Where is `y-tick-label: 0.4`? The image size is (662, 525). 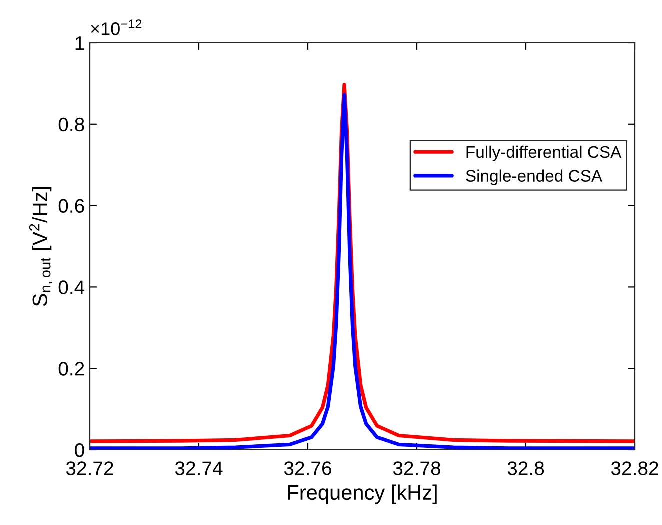 y-tick-label: 0.4 is located at coordinates (71, 287).